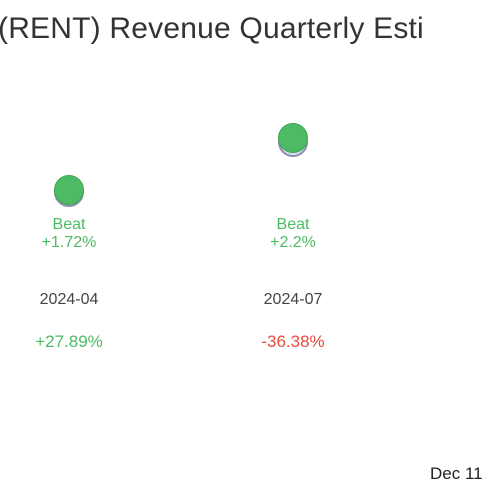  I want to click on result-label: Beat +2.2%, so click(293, 234).